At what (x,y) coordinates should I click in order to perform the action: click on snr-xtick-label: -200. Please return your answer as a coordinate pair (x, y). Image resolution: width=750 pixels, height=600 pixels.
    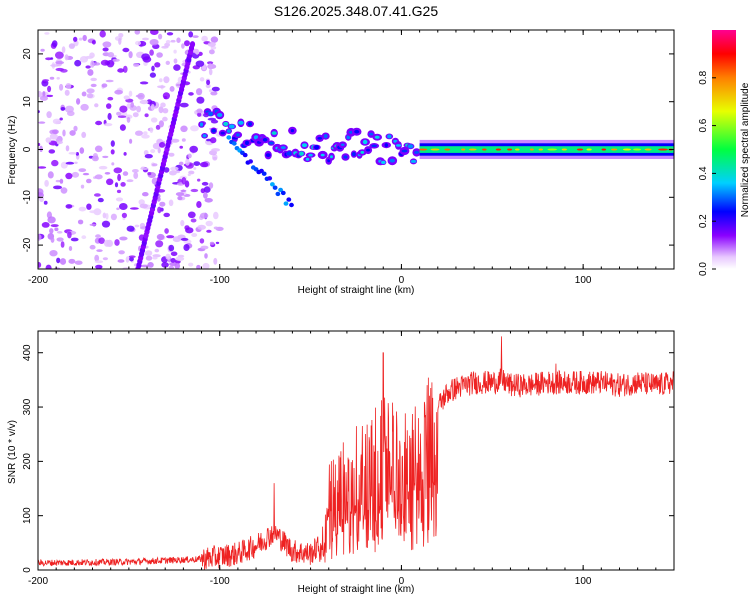
    Looking at the image, I should click on (38, 581).